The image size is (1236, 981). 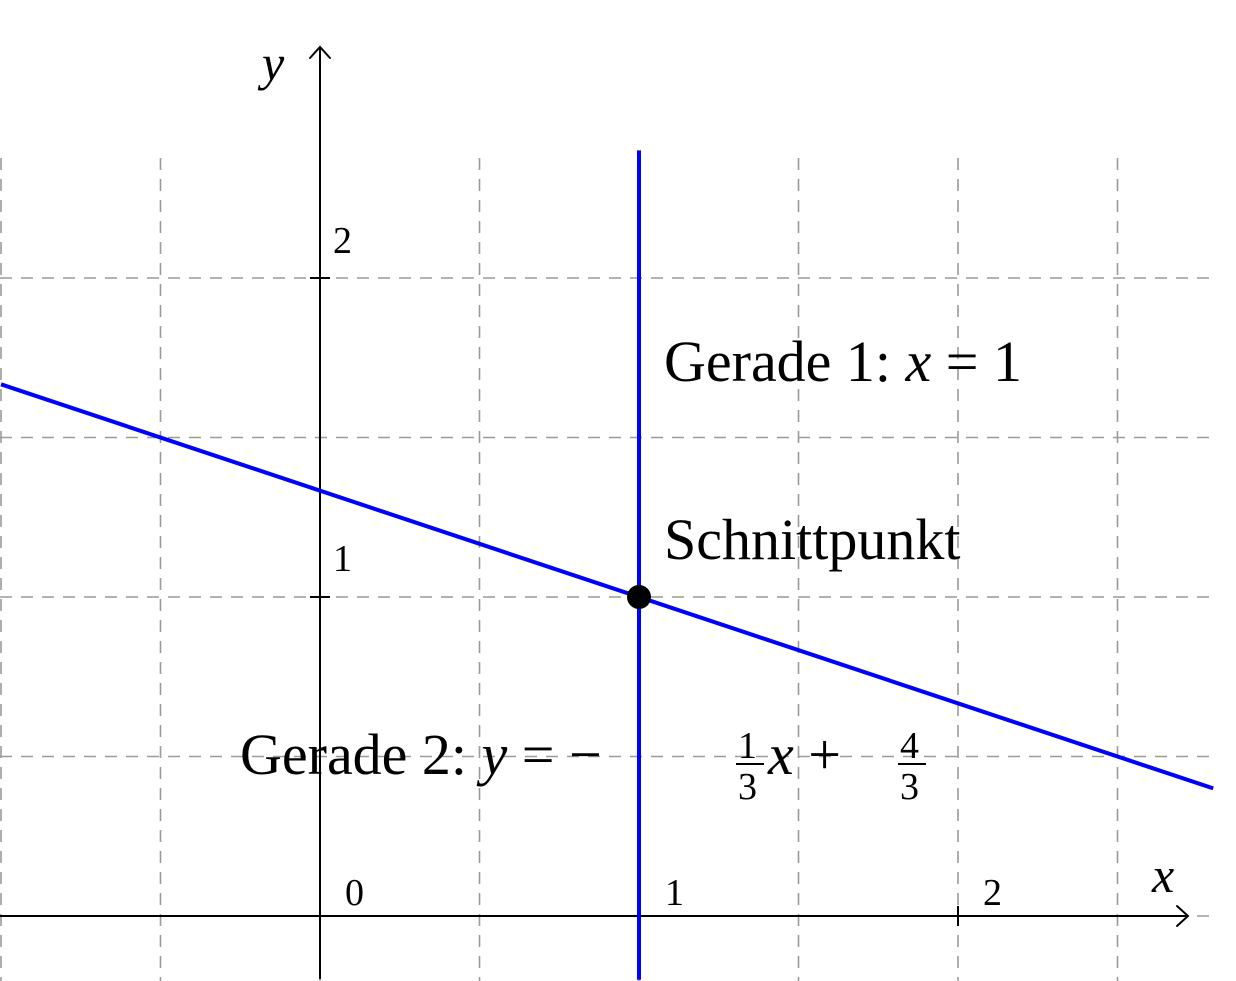 What do you see at coordinates (785, 361) in the screenshot?
I see `line1-prefix: Gerade 1:` at bounding box center [785, 361].